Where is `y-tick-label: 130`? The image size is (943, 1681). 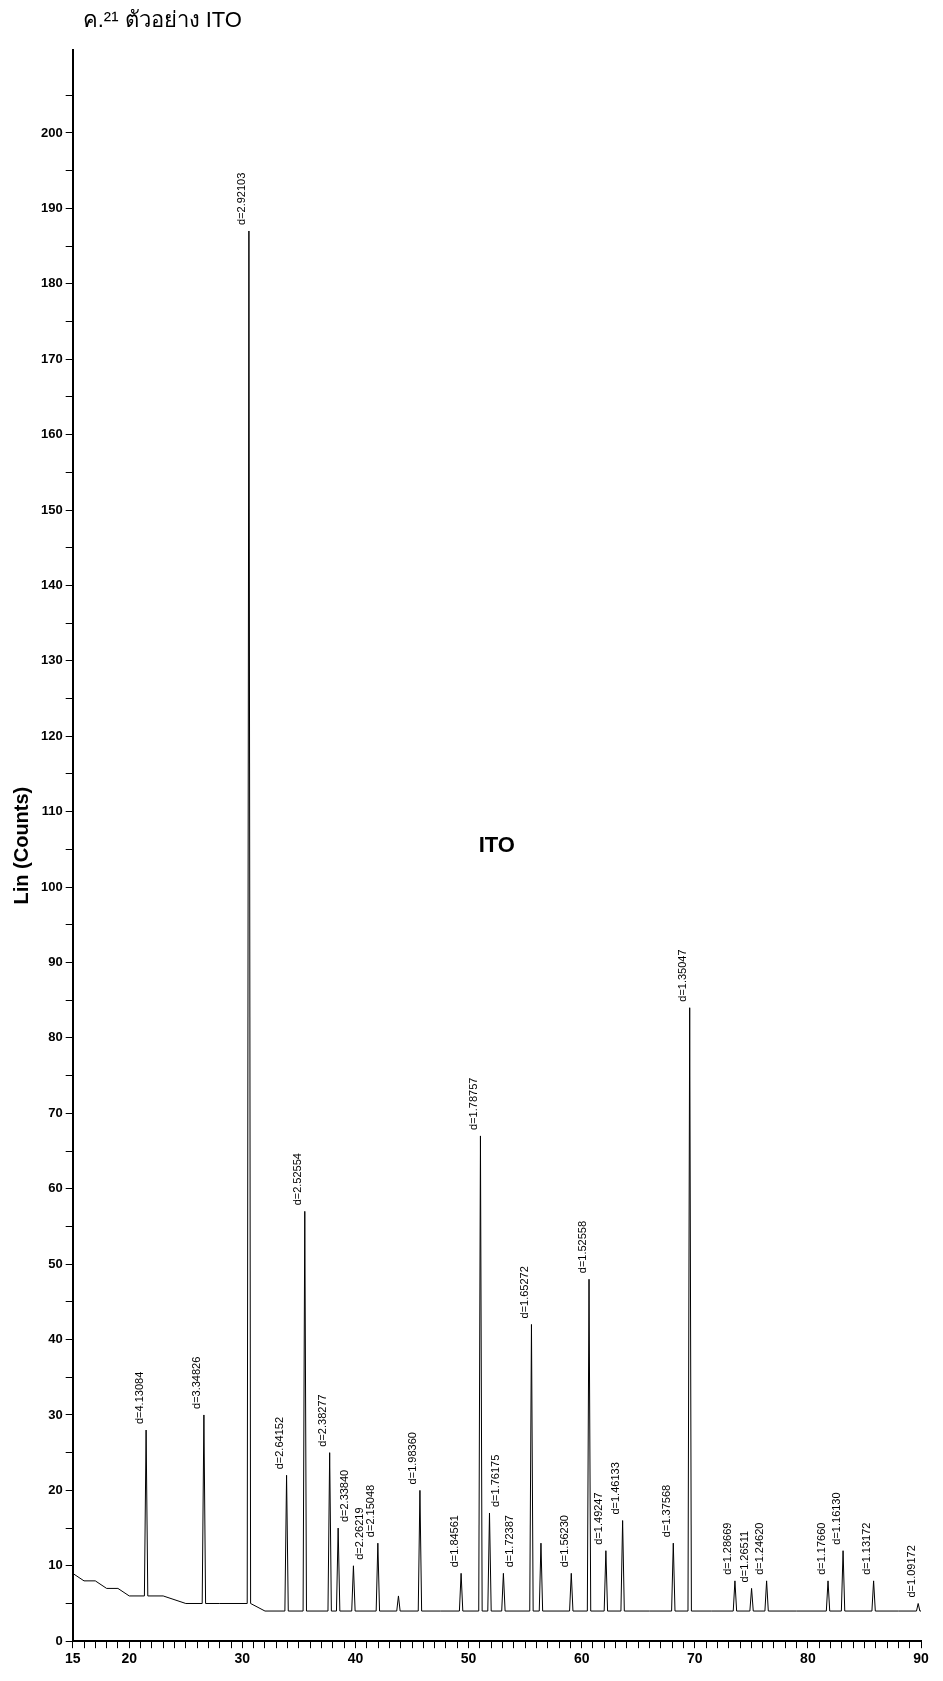 y-tick-label: 130 is located at coordinates (51, 660).